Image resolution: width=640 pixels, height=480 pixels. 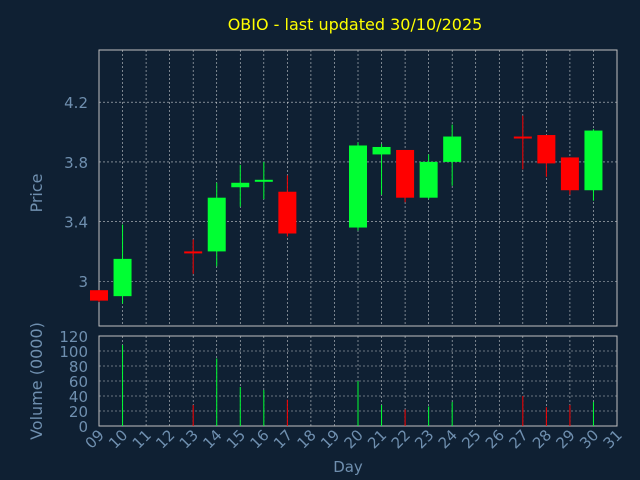 What do you see at coordinates (348, 467) in the screenshot?
I see `x-axis-label: Day` at bounding box center [348, 467].